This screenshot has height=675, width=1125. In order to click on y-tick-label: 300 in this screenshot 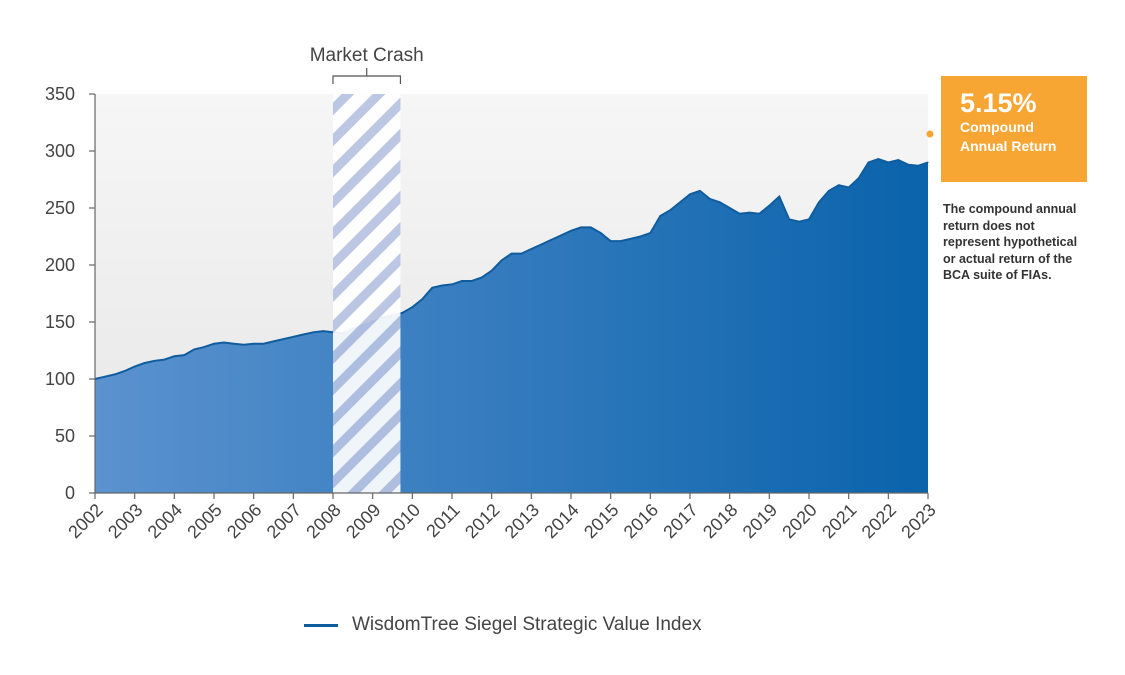, I will do `click(60, 151)`.